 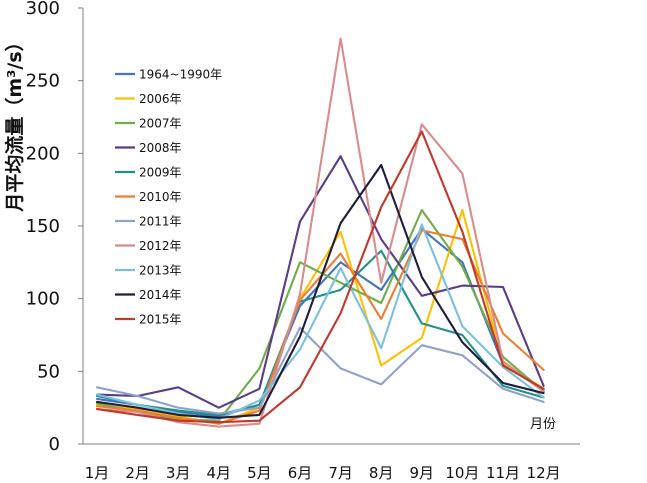 What do you see at coordinates (503, 473) in the screenshot?
I see `x-tick-label: 11月` at bounding box center [503, 473].